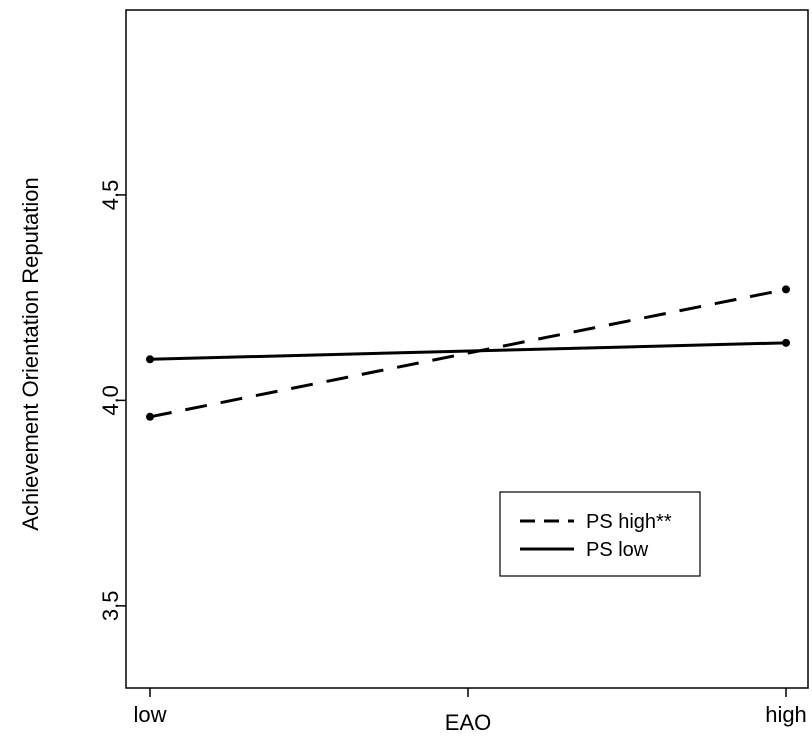 The image size is (812, 747). Describe the element at coordinates (617, 550) in the screenshot. I see `legend-label-ps-low: PS low` at that location.